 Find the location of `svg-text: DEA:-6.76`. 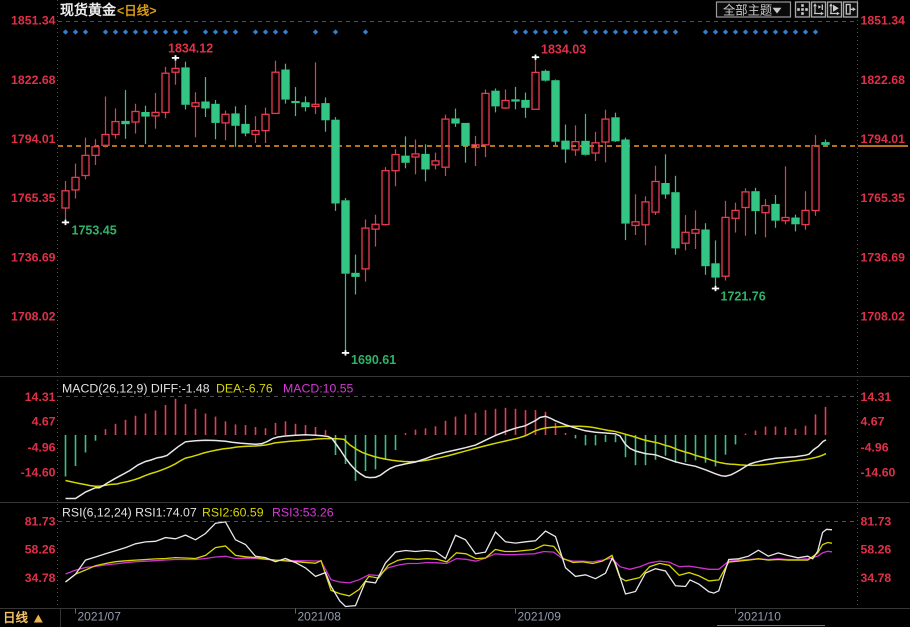

svg-text: DEA:-6.76 is located at coordinates (244, 388).